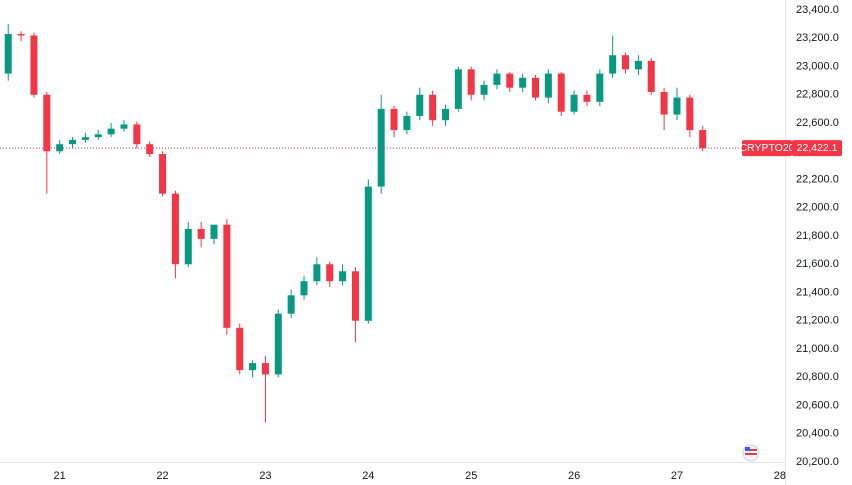 Image resolution: width=852 pixels, height=485 pixels. What do you see at coordinates (817, 38) in the screenshot?
I see `y-tick-label: 23,200.0` at bounding box center [817, 38].